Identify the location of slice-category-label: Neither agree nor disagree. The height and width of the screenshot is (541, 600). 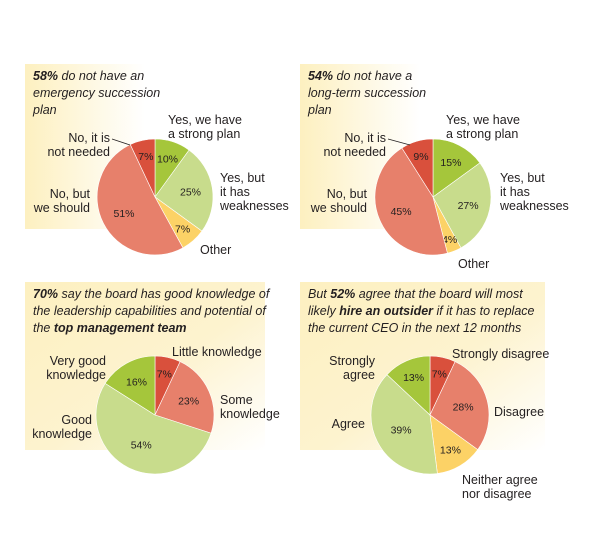
(500, 487).